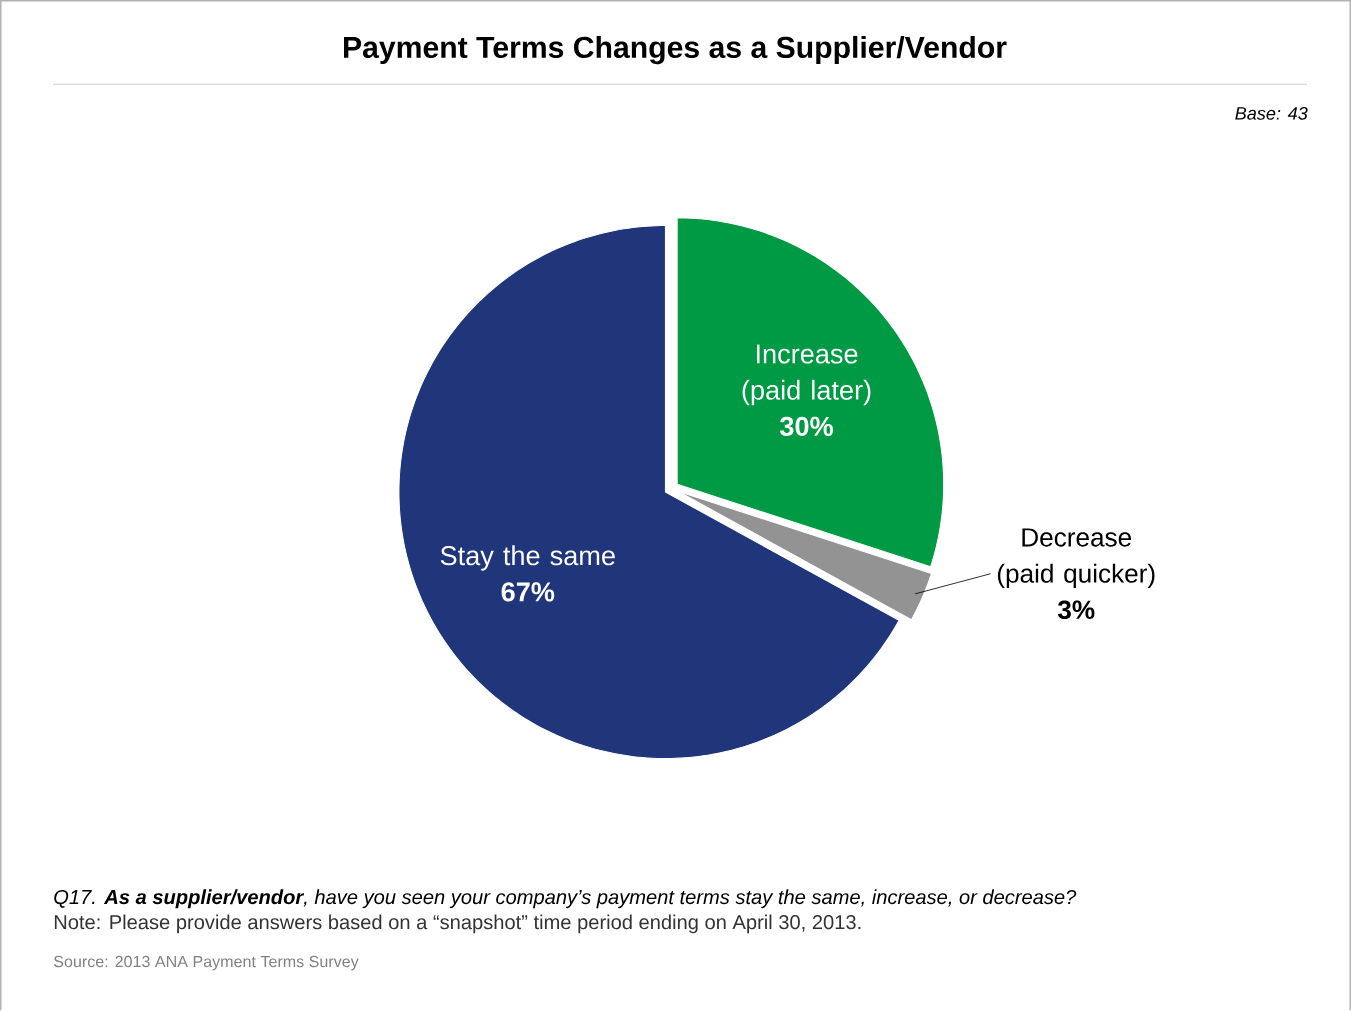 The width and height of the screenshot is (1351, 1011). What do you see at coordinates (1076, 558) in the screenshot?
I see `slice-label: Decrease (paid quicker)` at bounding box center [1076, 558].